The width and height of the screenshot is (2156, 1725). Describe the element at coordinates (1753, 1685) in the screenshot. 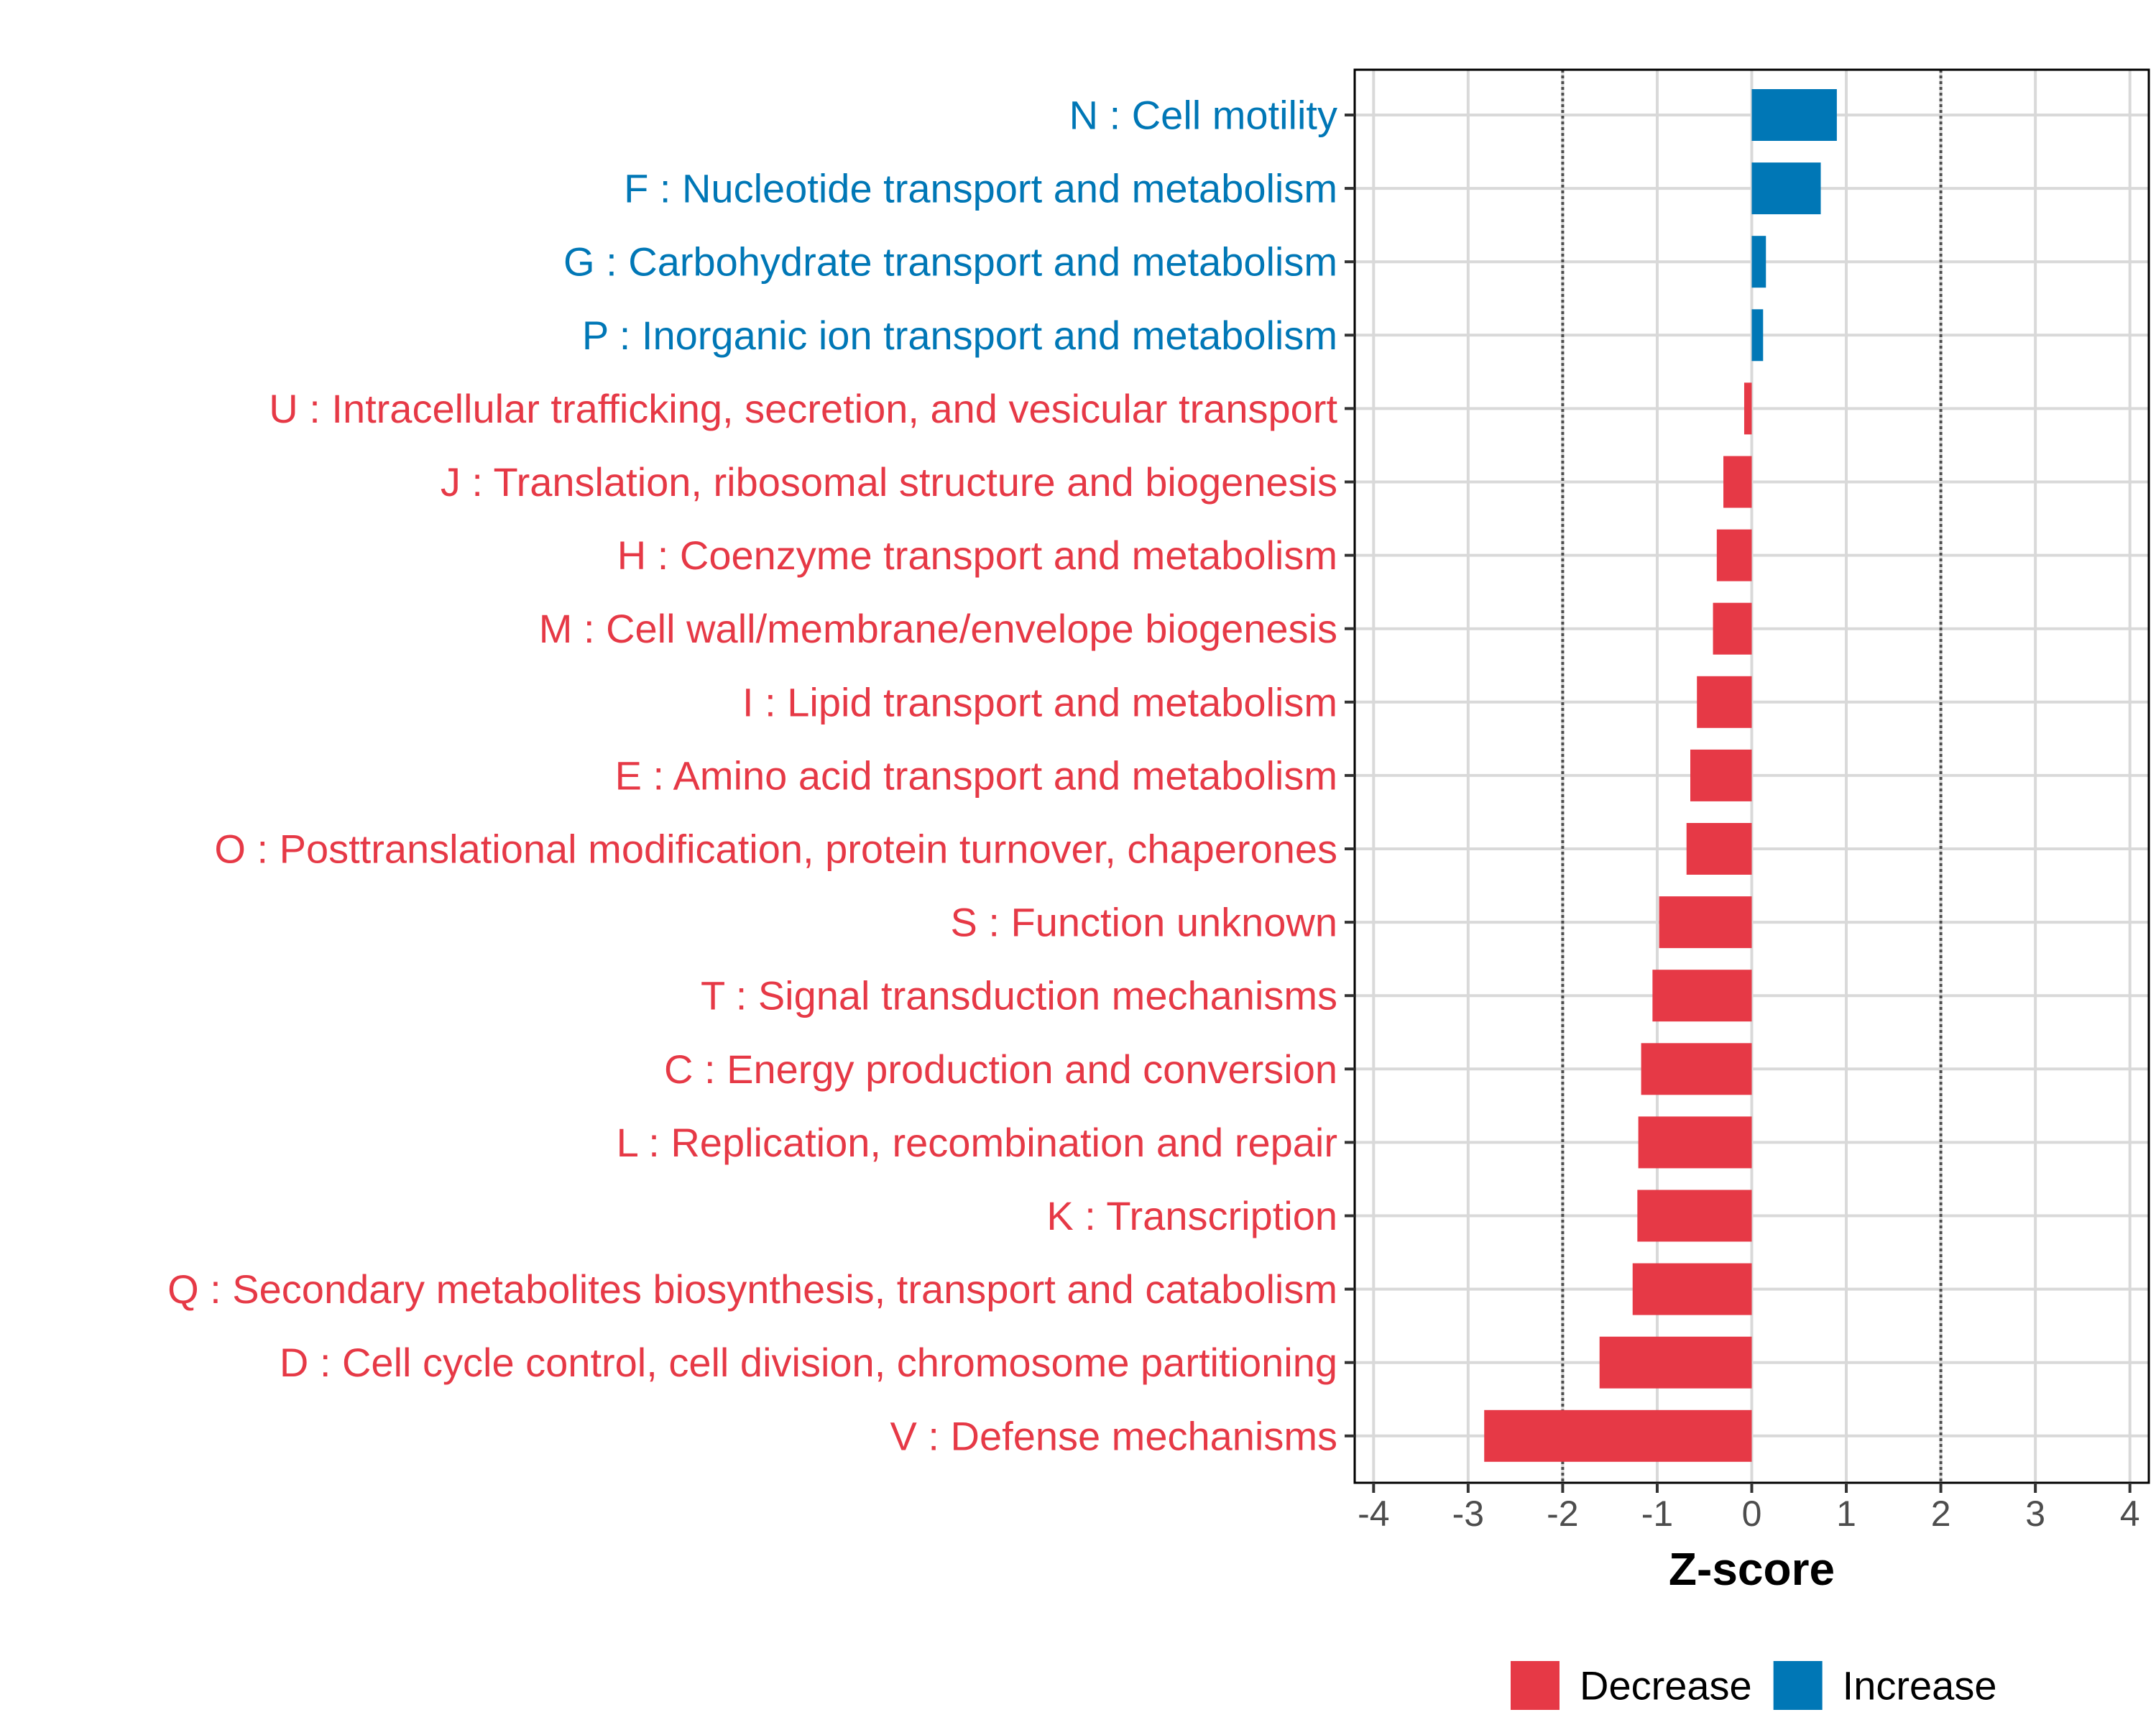

I see `legend: Decrease Increase` at that location.